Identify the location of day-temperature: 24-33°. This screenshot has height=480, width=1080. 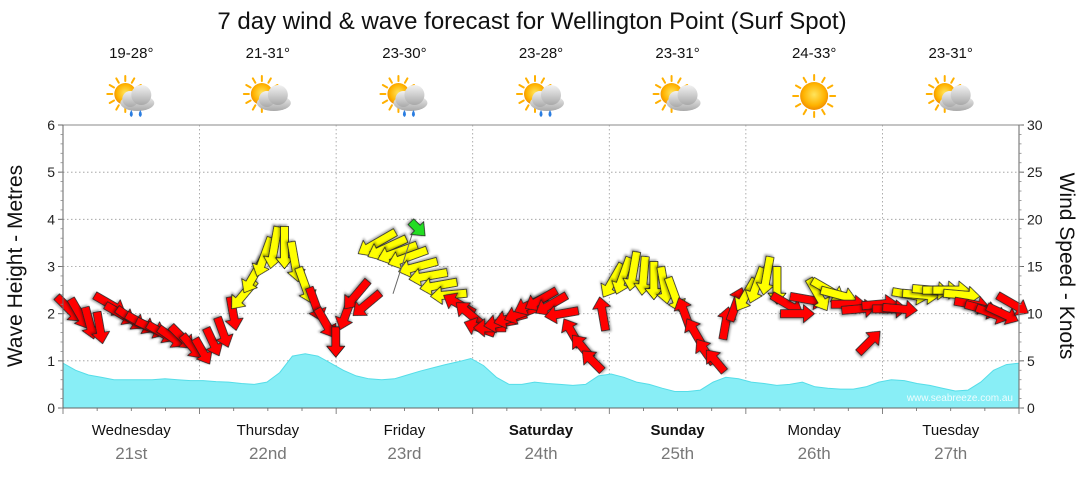
(814, 53).